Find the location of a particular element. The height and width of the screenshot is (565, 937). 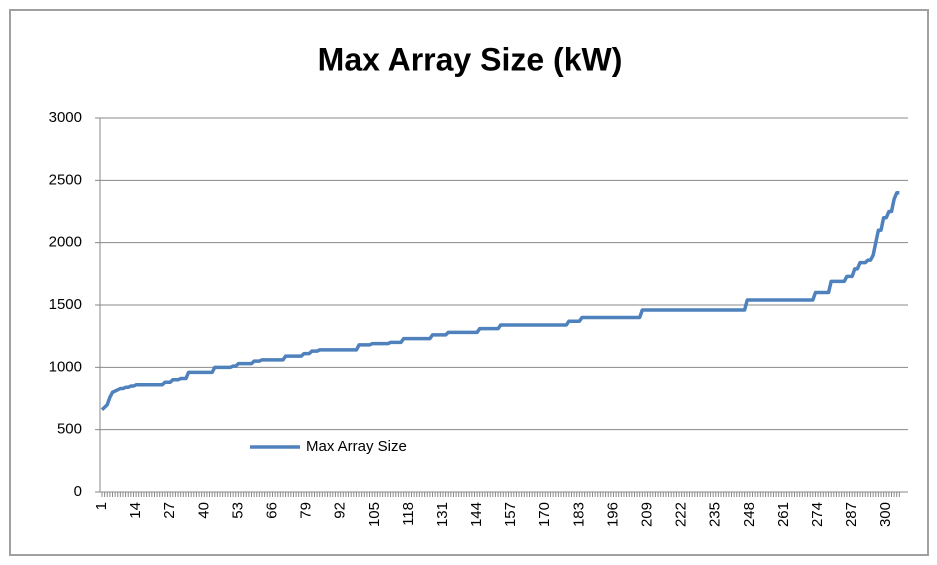

x-tick-label: 235 is located at coordinates (715, 514).